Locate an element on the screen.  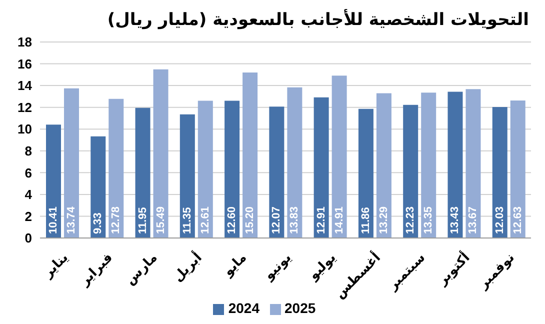
data-label: 11.95 is located at coordinates (142, 220).